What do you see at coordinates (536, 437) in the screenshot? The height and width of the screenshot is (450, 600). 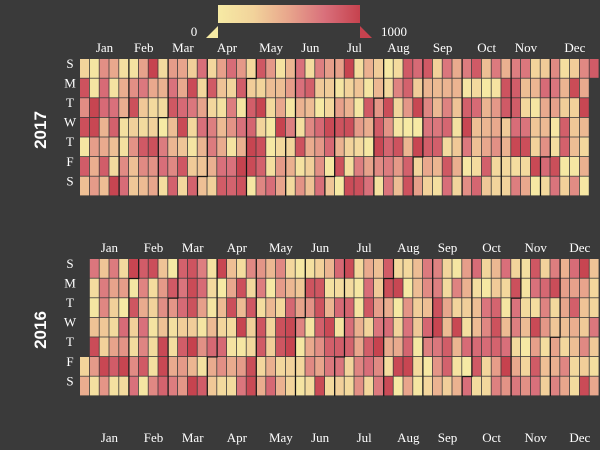 I see `month-label: Nov` at bounding box center [536, 437].